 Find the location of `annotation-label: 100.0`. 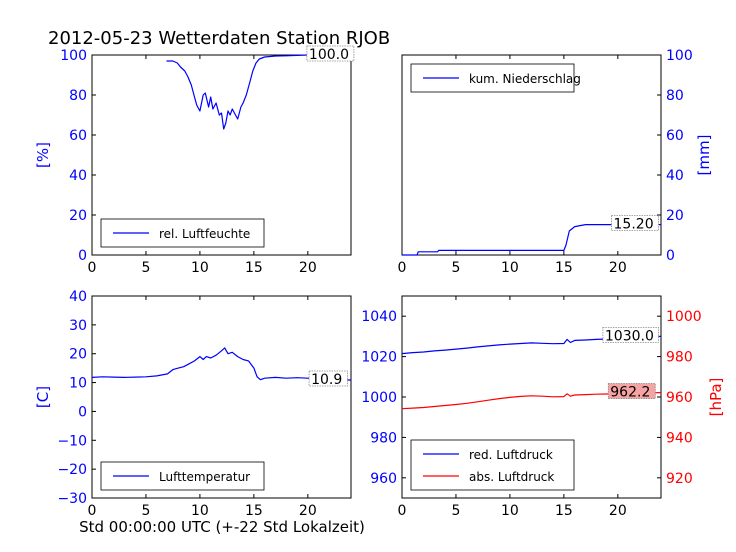

annotation-label: 100.0 is located at coordinates (329, 55).